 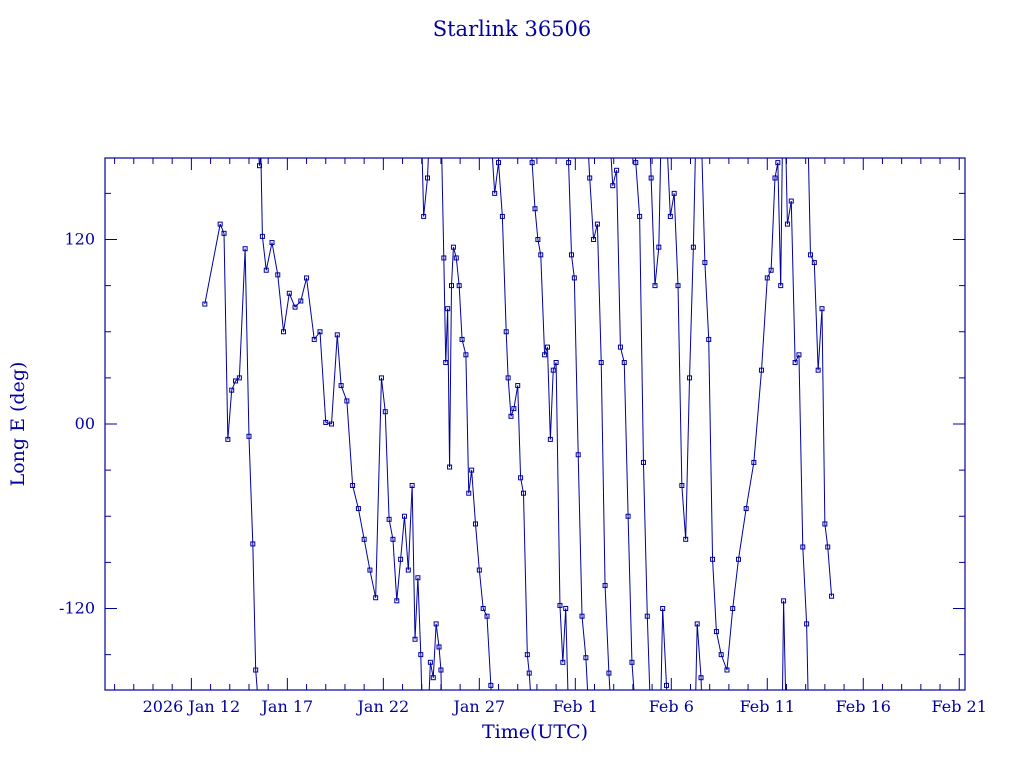 I want to click on y-tick-label: -120, so click(x=77, y=608).